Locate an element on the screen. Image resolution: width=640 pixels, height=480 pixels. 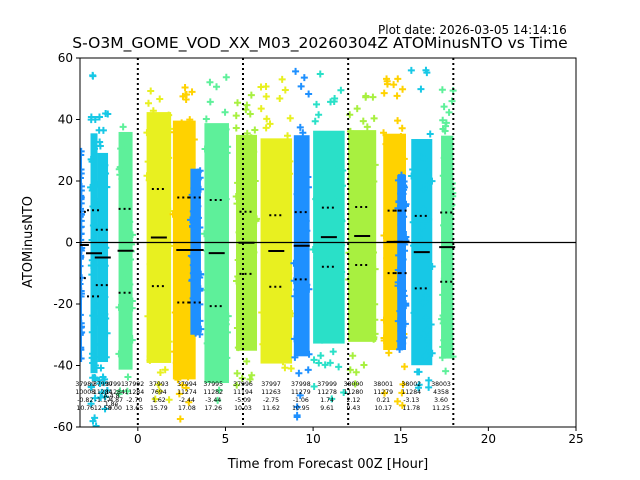
x-axis-label: Time from Forecast 00Z [Hour] is located at coordinates (328, 464).